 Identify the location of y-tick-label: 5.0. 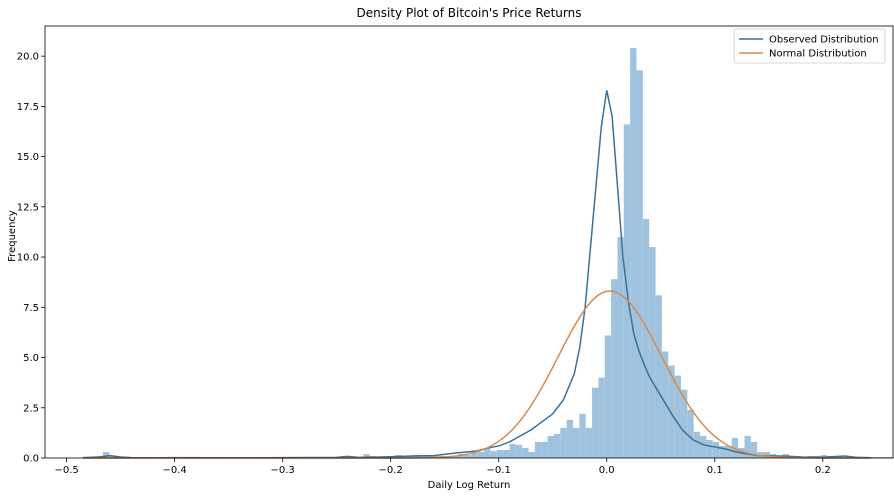
(31, 358).